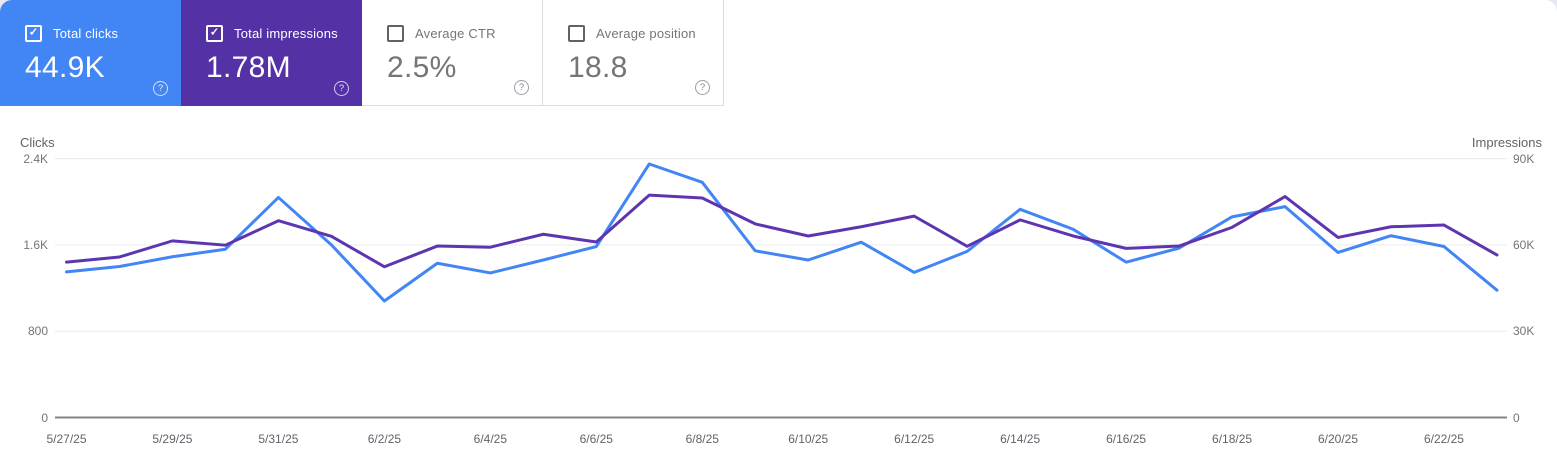 This screenshot has height=471, width=1557. What do you see at coordinates (598, 67) in the screenshot?
I see `metric-card-value: 18.8` at bounding box center [598, 67].